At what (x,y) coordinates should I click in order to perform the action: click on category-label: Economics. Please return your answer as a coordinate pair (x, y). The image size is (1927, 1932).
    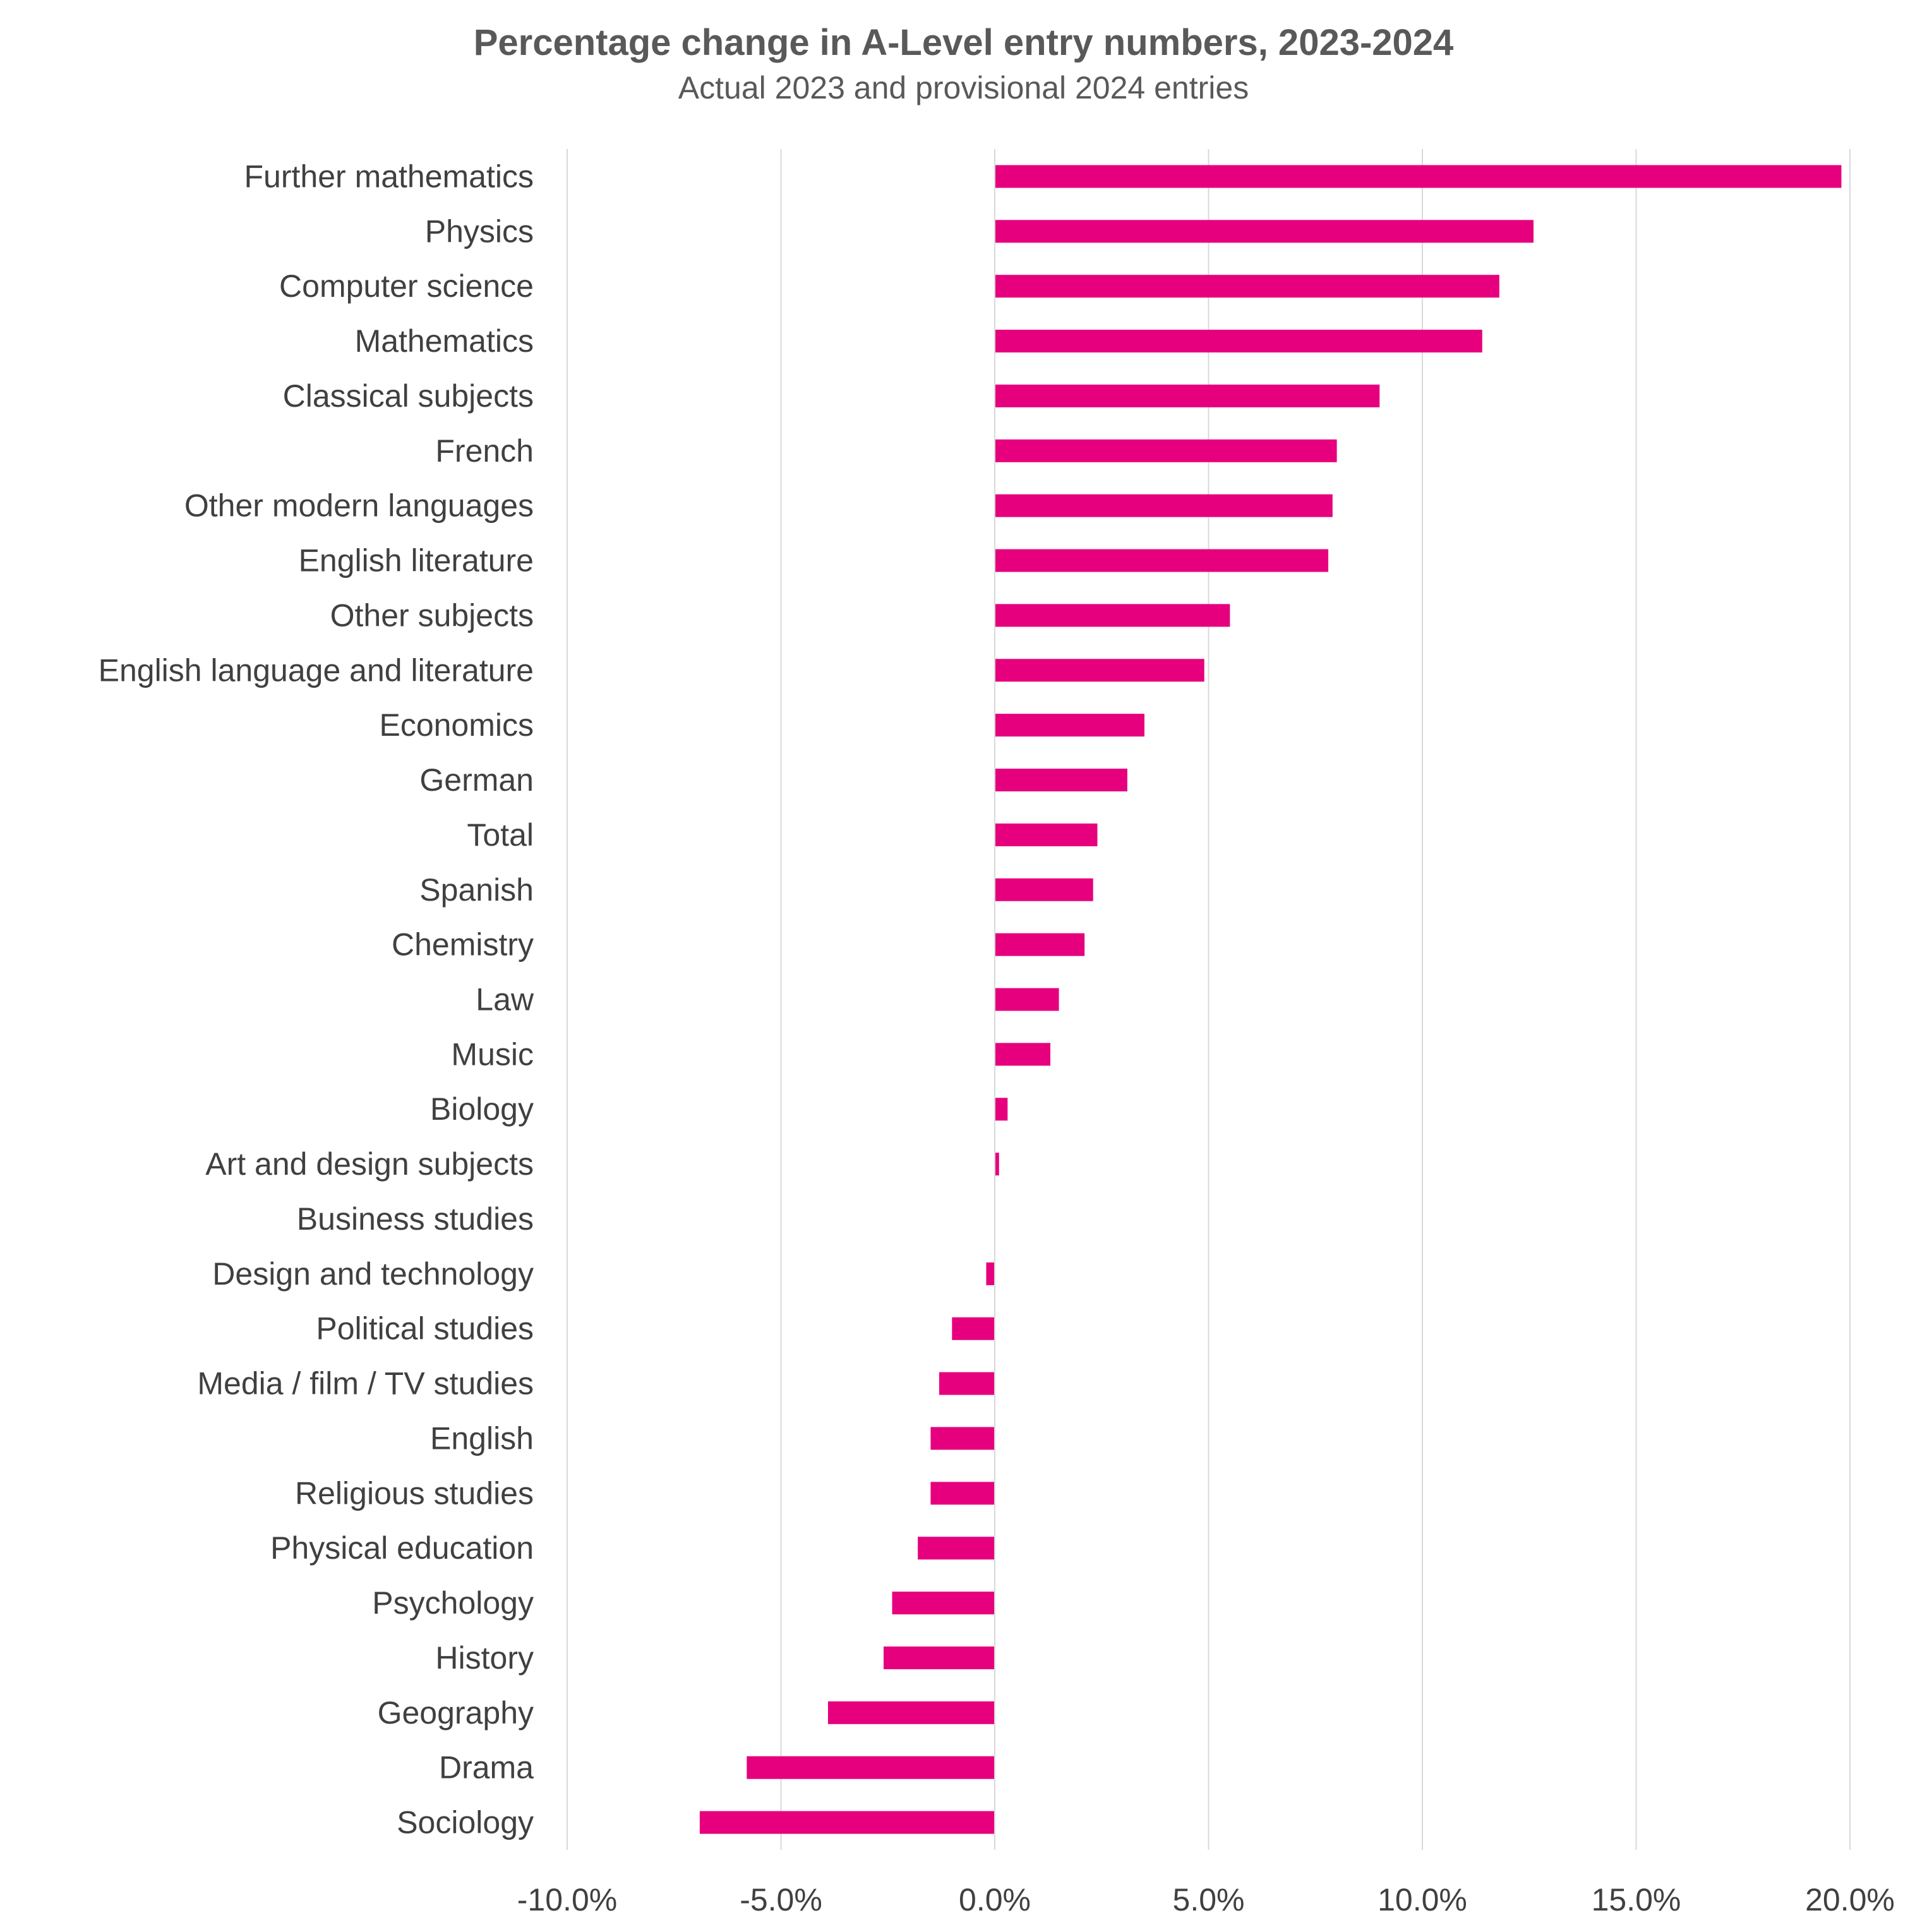
    Looking at the image, I should click on (456, 725).